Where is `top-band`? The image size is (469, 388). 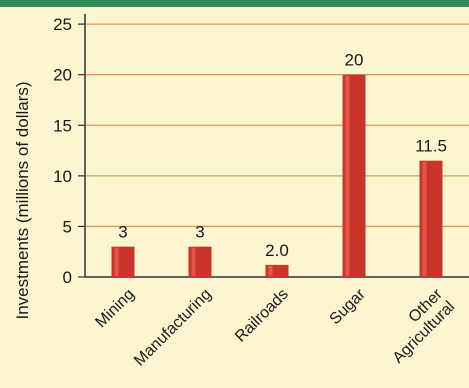
top-band is located at coordinates (234, 3).